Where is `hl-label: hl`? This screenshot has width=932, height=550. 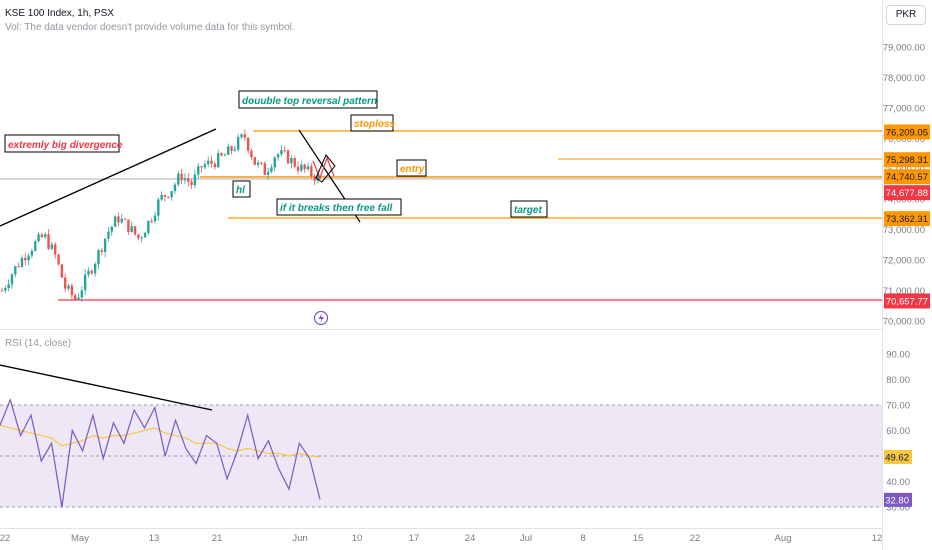 hl-label: hl is located at coordinates (240, 190).